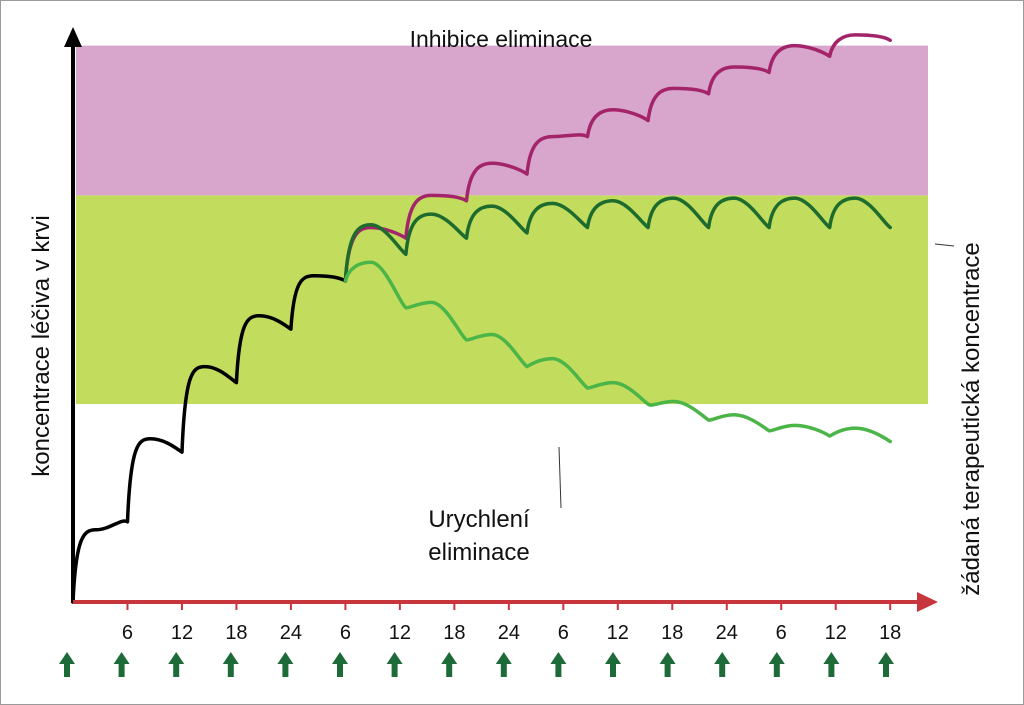  I want to click on y-axis-label: koncentrace léčiva v krvi, so click(41, 345).